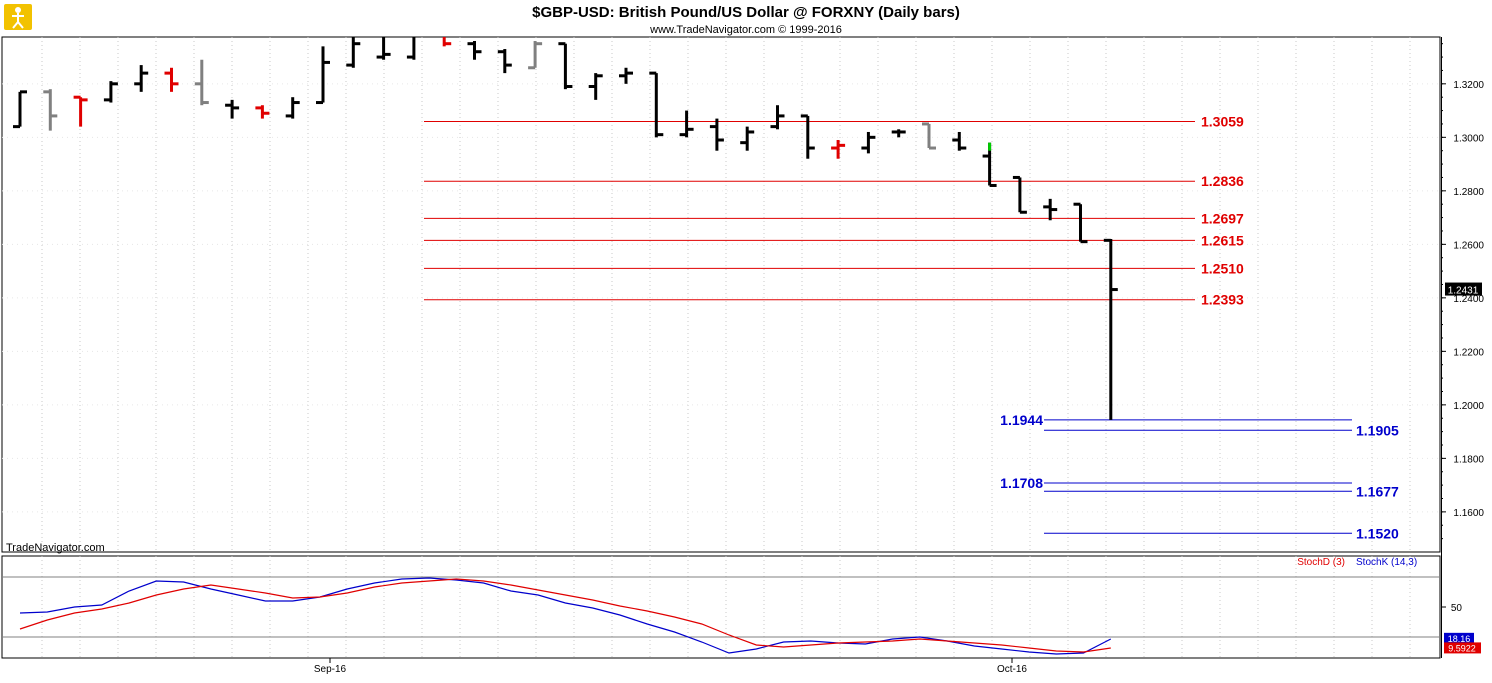 The width and height of the screenshot is (1492, 683). Describe the element at coordinates (565, 615) in the screenshot. I see `stoch-series-line` at that location.